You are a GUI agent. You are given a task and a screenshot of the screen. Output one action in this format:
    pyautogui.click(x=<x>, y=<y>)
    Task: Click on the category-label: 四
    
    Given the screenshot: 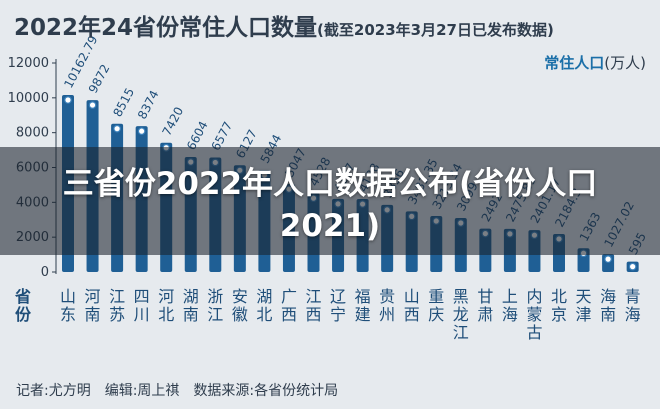 What is the action you would take?
    pyautogui.click(x=142, y=296)
    